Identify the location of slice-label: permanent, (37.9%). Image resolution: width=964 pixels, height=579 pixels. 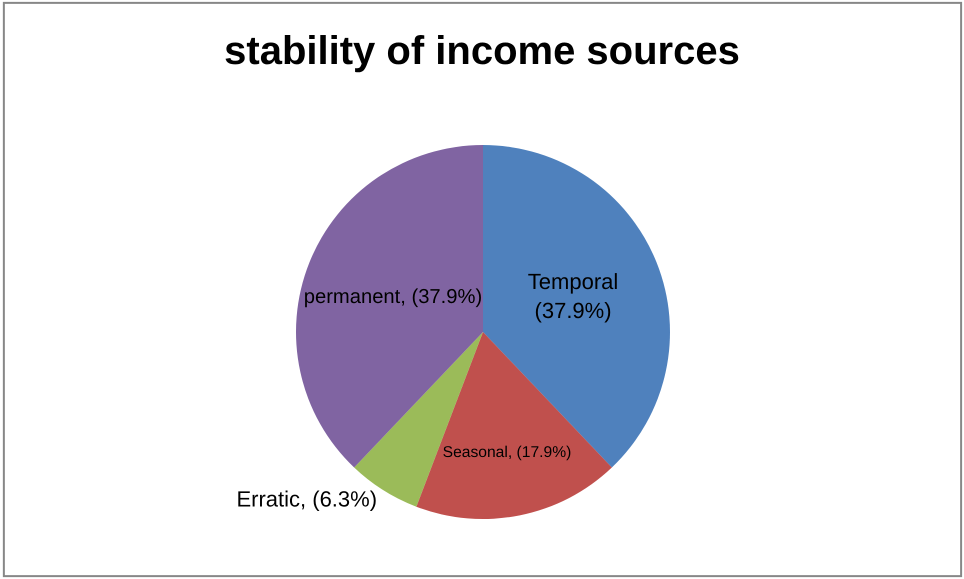
(393, 297).